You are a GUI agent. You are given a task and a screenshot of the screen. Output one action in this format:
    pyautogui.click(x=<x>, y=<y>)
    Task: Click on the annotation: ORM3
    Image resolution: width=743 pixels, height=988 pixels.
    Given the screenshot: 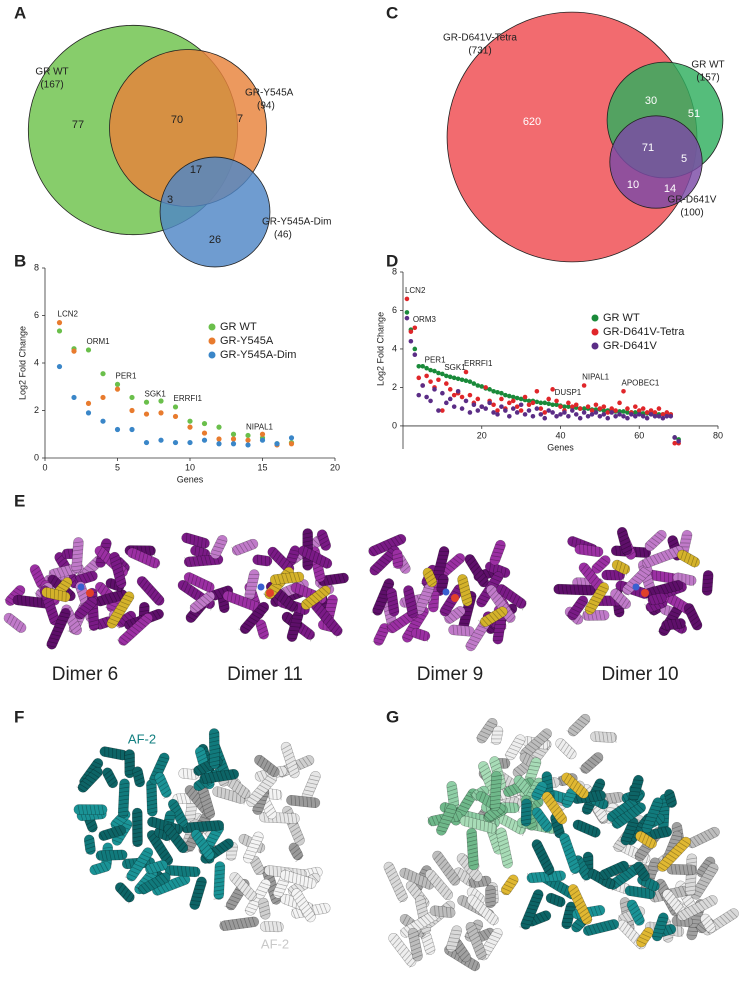 What is the action you would take?
    pyautogui.click(x=425, y=319)
    